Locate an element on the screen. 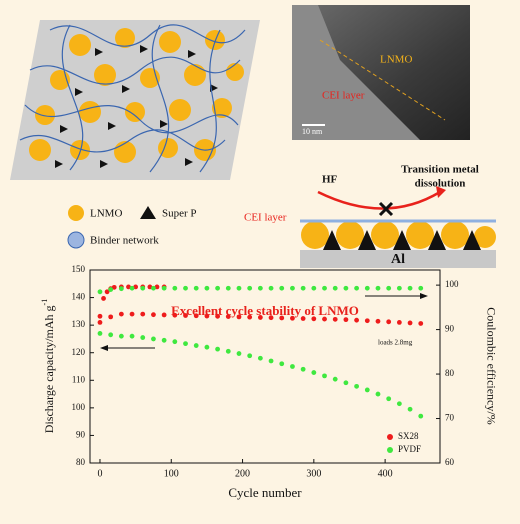 This screenshot has height=524, width=520. y2-tick-label: 60 is located at coordinates (450, 462).